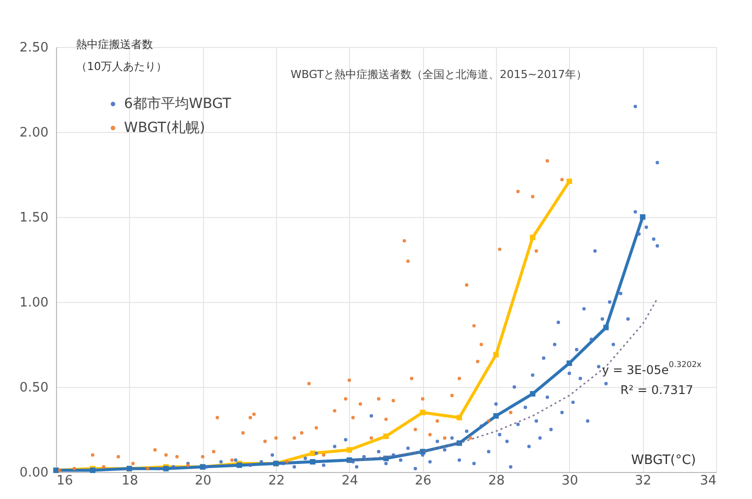 Image resolution: width=752 pixels, height=499 pixels. I want to click on y-axis-title: 熱中症搬送者数（10万人あたり）, so click(121, 55).